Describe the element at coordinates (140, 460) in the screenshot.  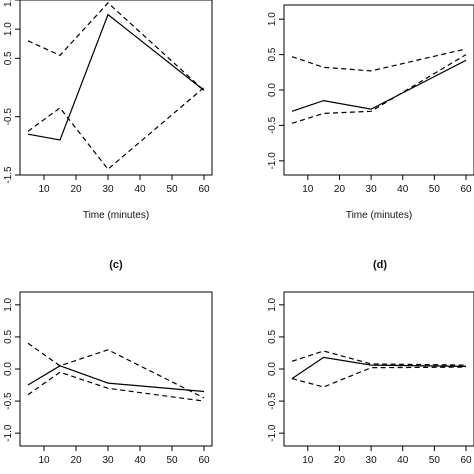
I see `x-tick-label-c: 40` at that location.